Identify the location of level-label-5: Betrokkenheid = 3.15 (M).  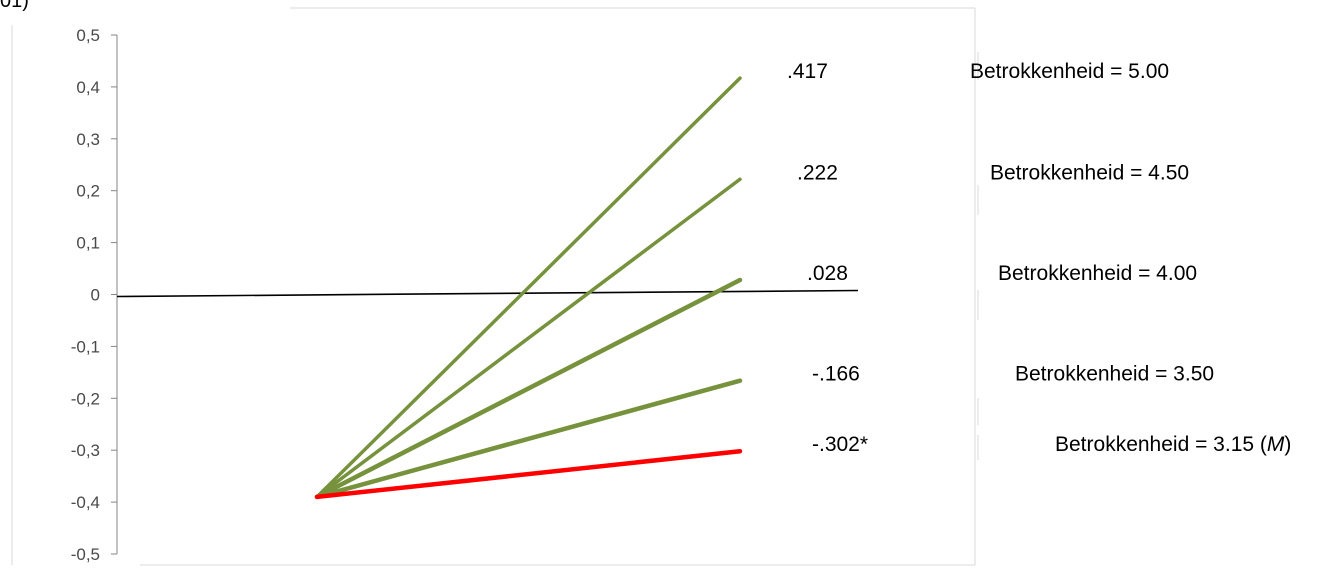
(1173, 444).